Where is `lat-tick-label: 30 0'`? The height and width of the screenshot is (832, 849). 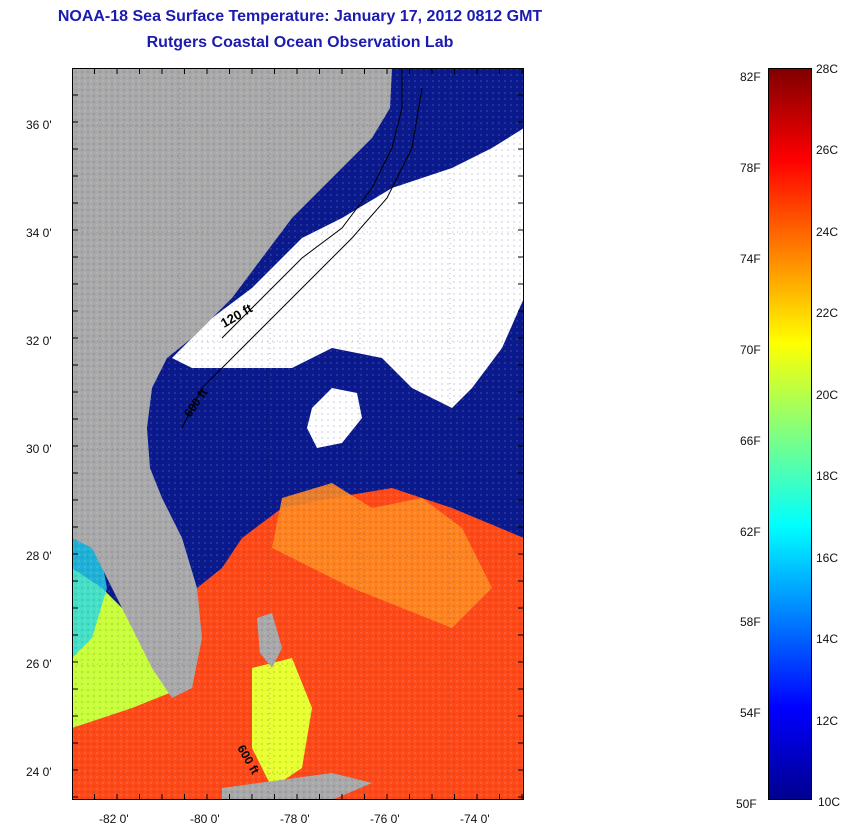 lat-tick-label: 30 0' is located at coordinates (39, 449).